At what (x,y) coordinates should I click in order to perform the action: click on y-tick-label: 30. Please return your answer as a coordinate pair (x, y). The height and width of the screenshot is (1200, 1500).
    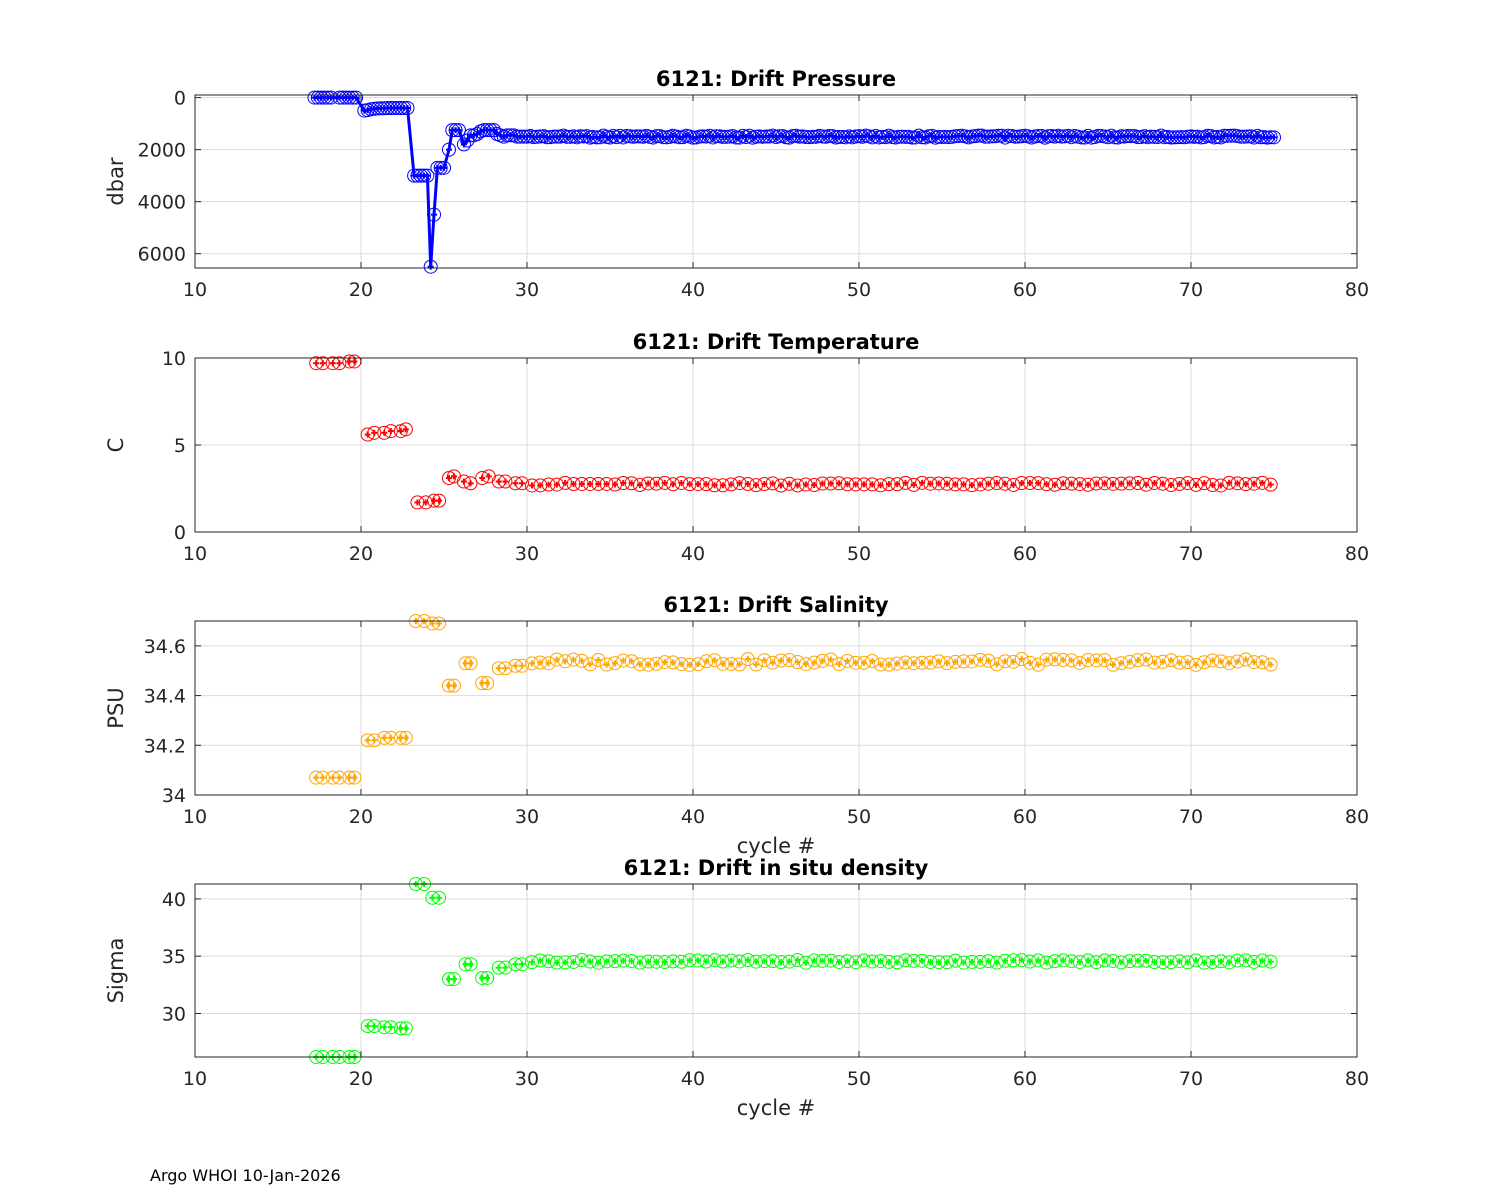
    Looking at the image, I should click on (174, 1014).